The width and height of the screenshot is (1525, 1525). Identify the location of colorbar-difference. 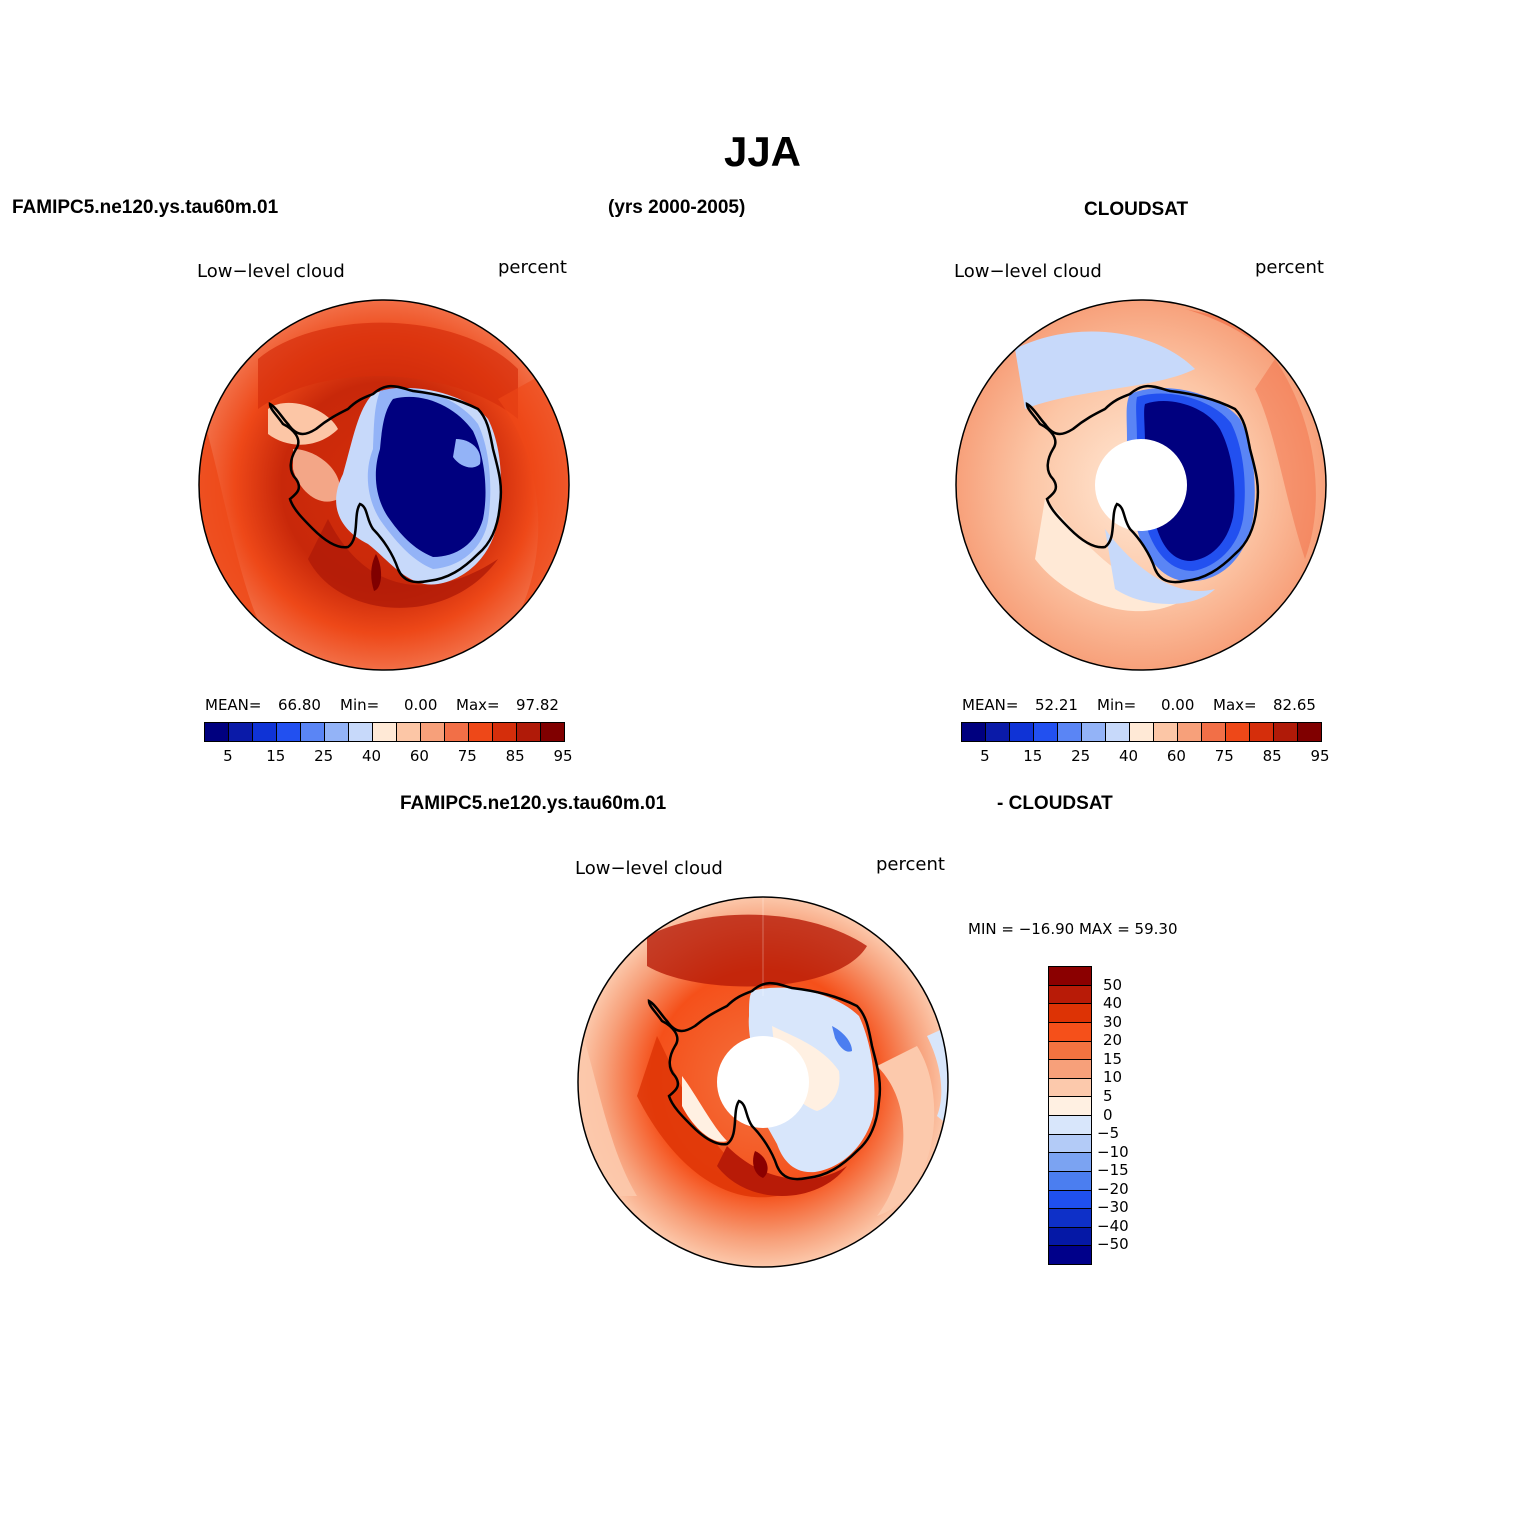
(1070, 1115).